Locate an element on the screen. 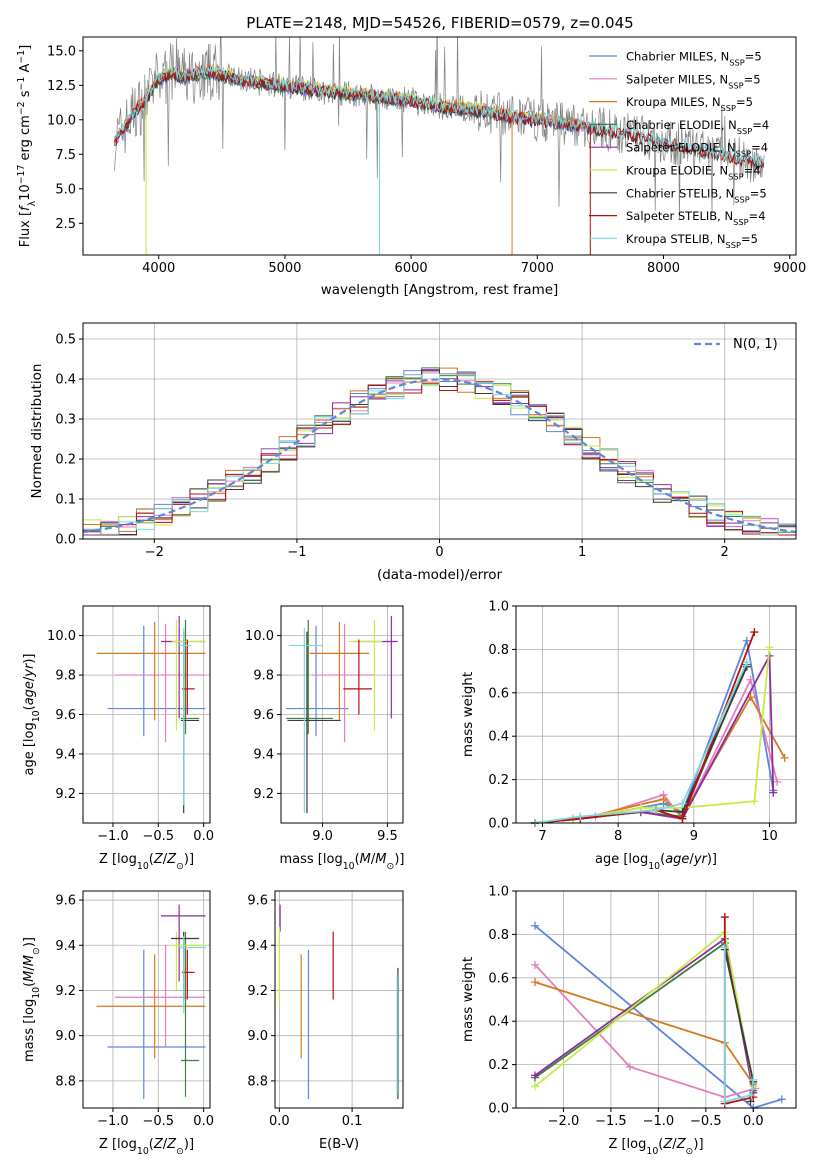  x-tick-label: 9.0 is located at coordinates (322, 836).